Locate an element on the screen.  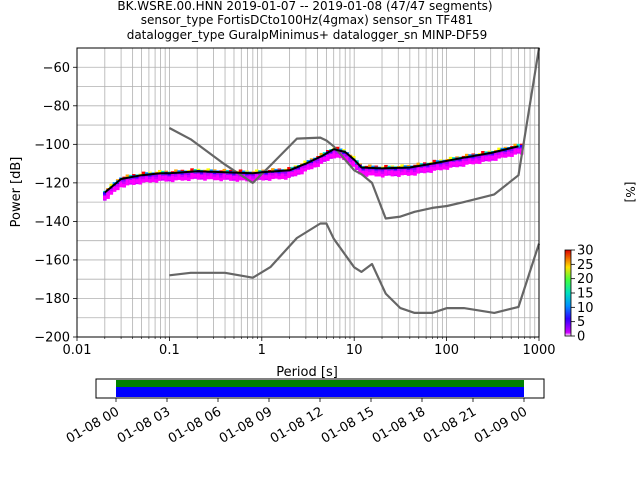
y-tick-label: −140 is located at coordinates (52, 222).